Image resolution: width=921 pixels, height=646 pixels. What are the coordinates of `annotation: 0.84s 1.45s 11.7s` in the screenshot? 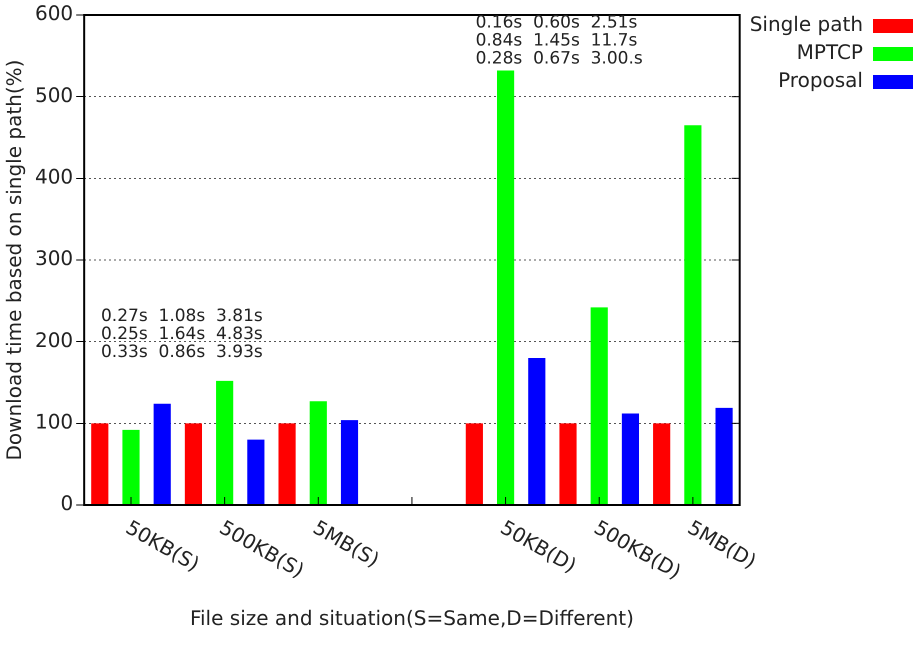 It's located at (557, 40).